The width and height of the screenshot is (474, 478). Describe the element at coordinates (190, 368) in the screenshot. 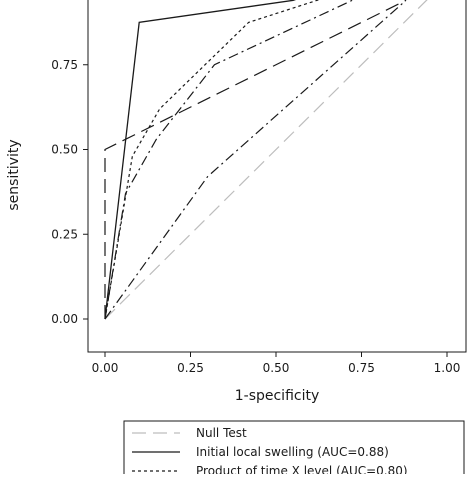

I see `x-tick-label: 0.25` at that location.